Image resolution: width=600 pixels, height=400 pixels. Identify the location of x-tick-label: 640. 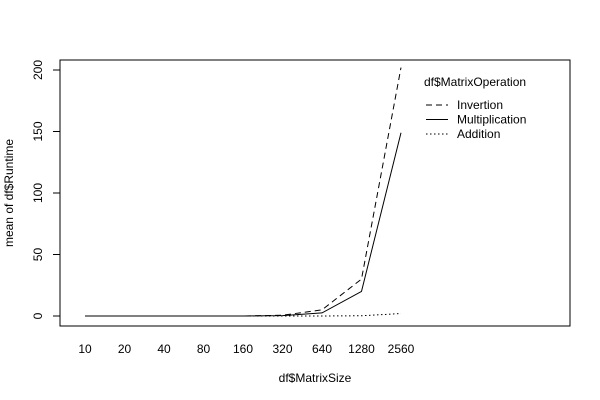
(322, 349).